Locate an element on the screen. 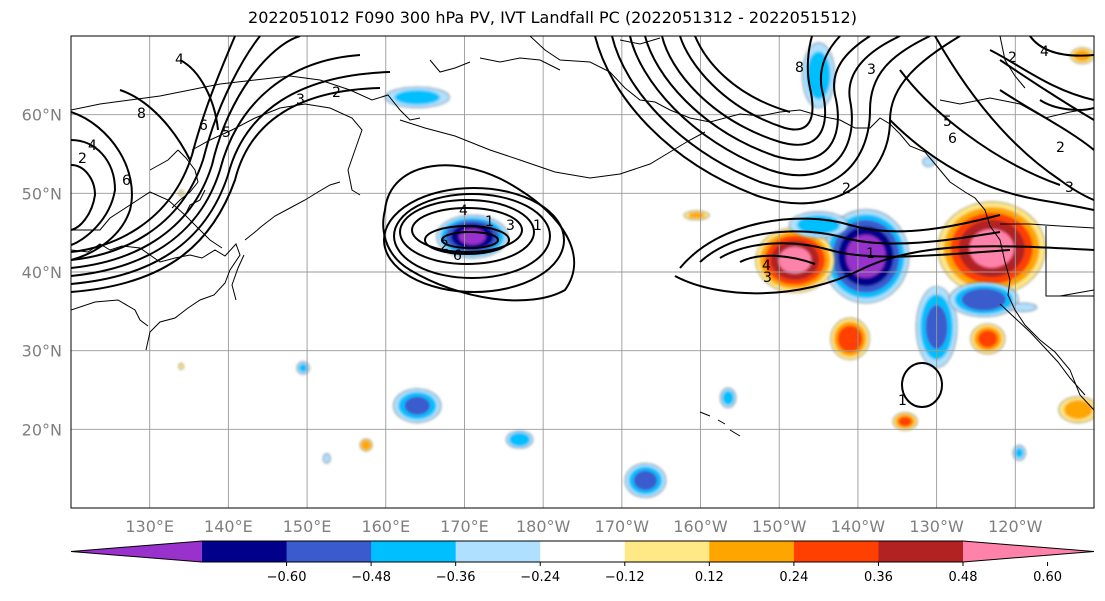 The image size is (1105, 601). lon-label: 130°W is located at coordinates (936, 526).